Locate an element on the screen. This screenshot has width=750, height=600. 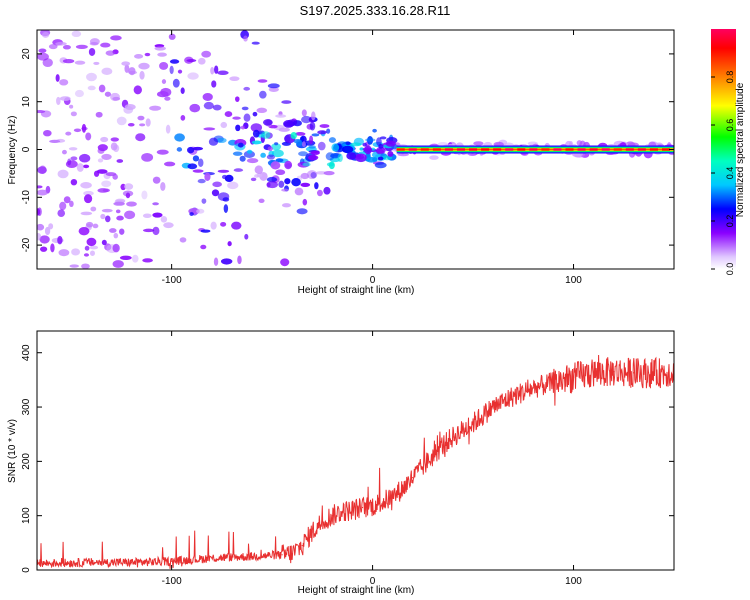
colorbar-tick-label: 0.4 is located at coordinates (730, 173).